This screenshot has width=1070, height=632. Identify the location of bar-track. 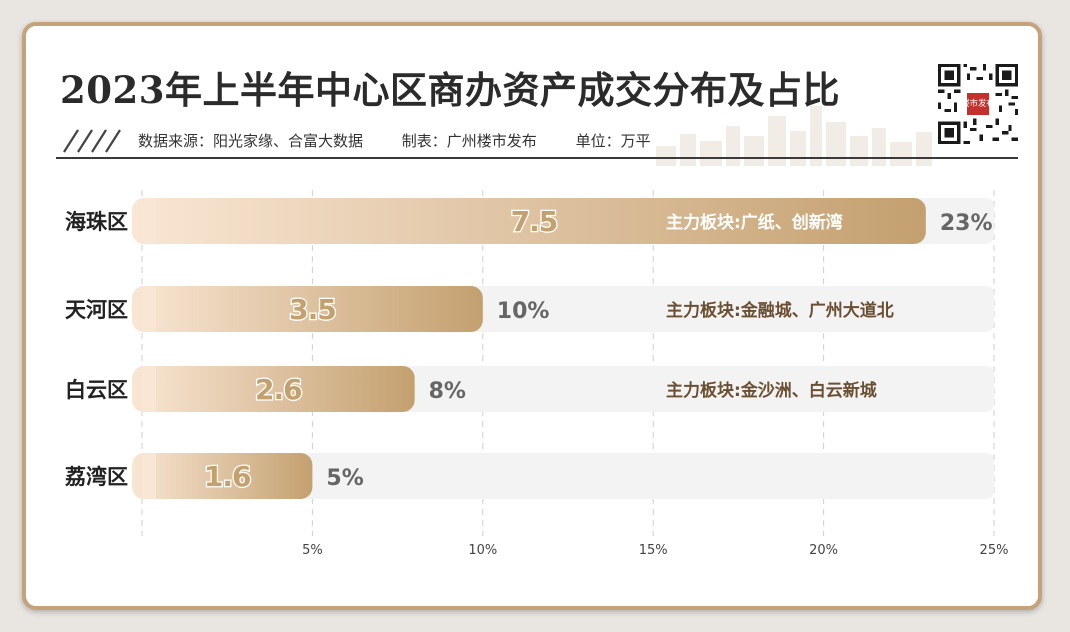
(568, 476).